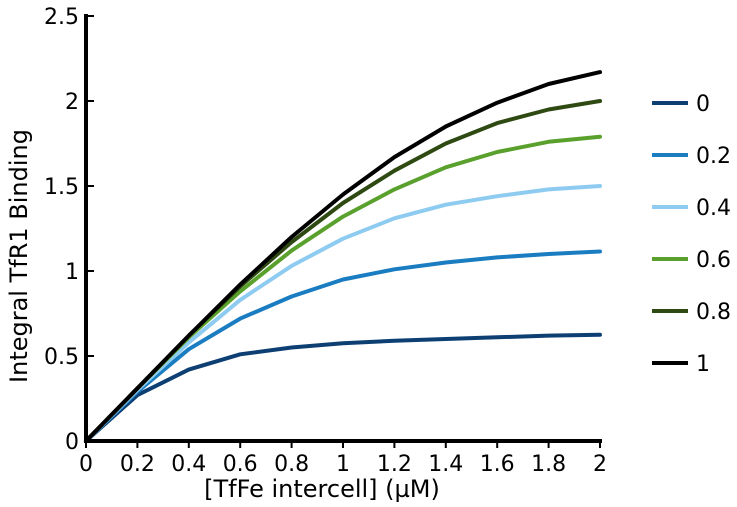 The width and height of the screenshot is (737, 507). What do you see at coordinates (548, 464) in the screenshot?
I see `x-tick-label: 1.8` at bounding box center [548, 464].